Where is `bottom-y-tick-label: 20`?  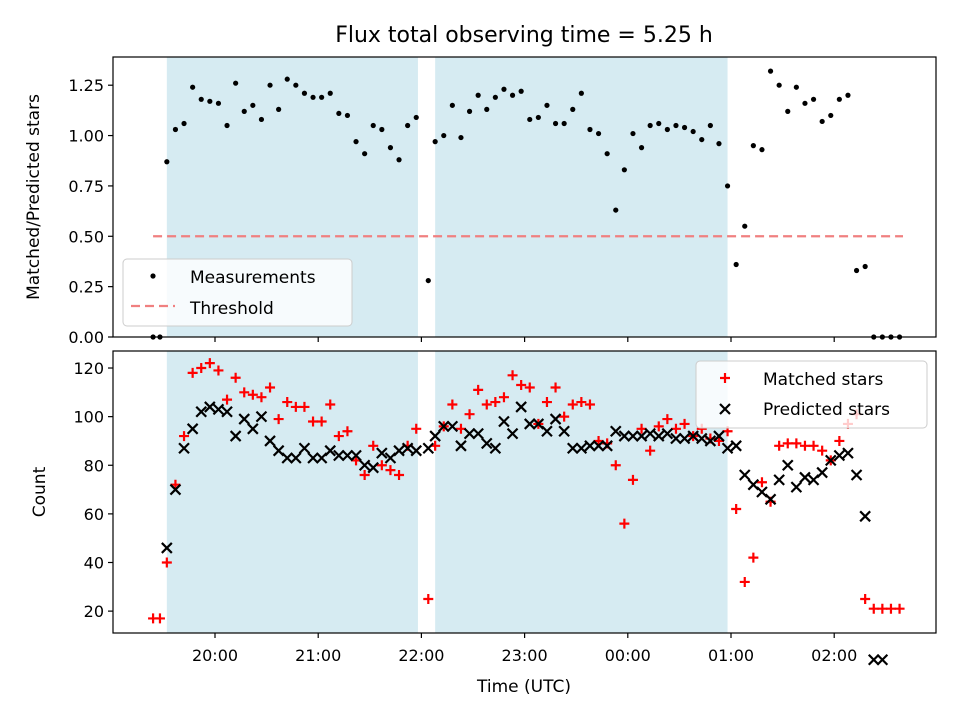 bottom-y-tick-label: 20 is located at coordinates (94, 611).